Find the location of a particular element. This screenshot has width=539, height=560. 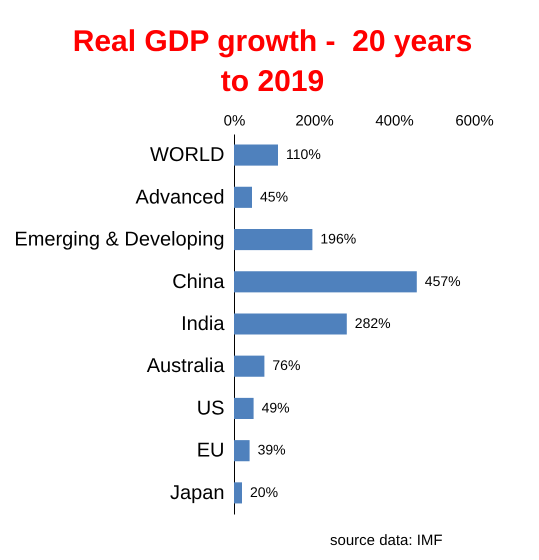

y-tick-label: US is located at coordinates (210, 408).